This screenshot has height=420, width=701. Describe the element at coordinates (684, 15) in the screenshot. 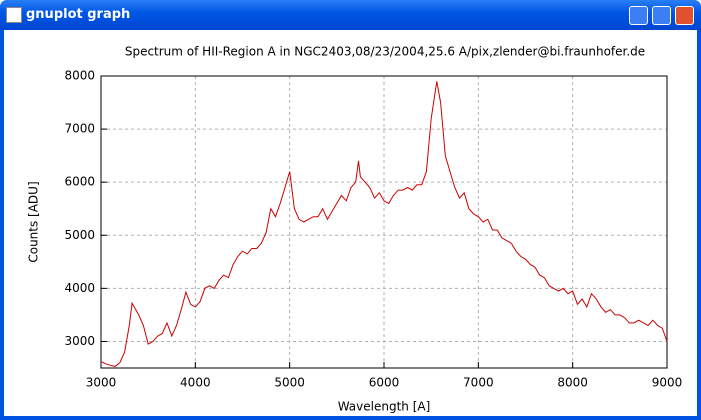

I see `close-button` at that location.